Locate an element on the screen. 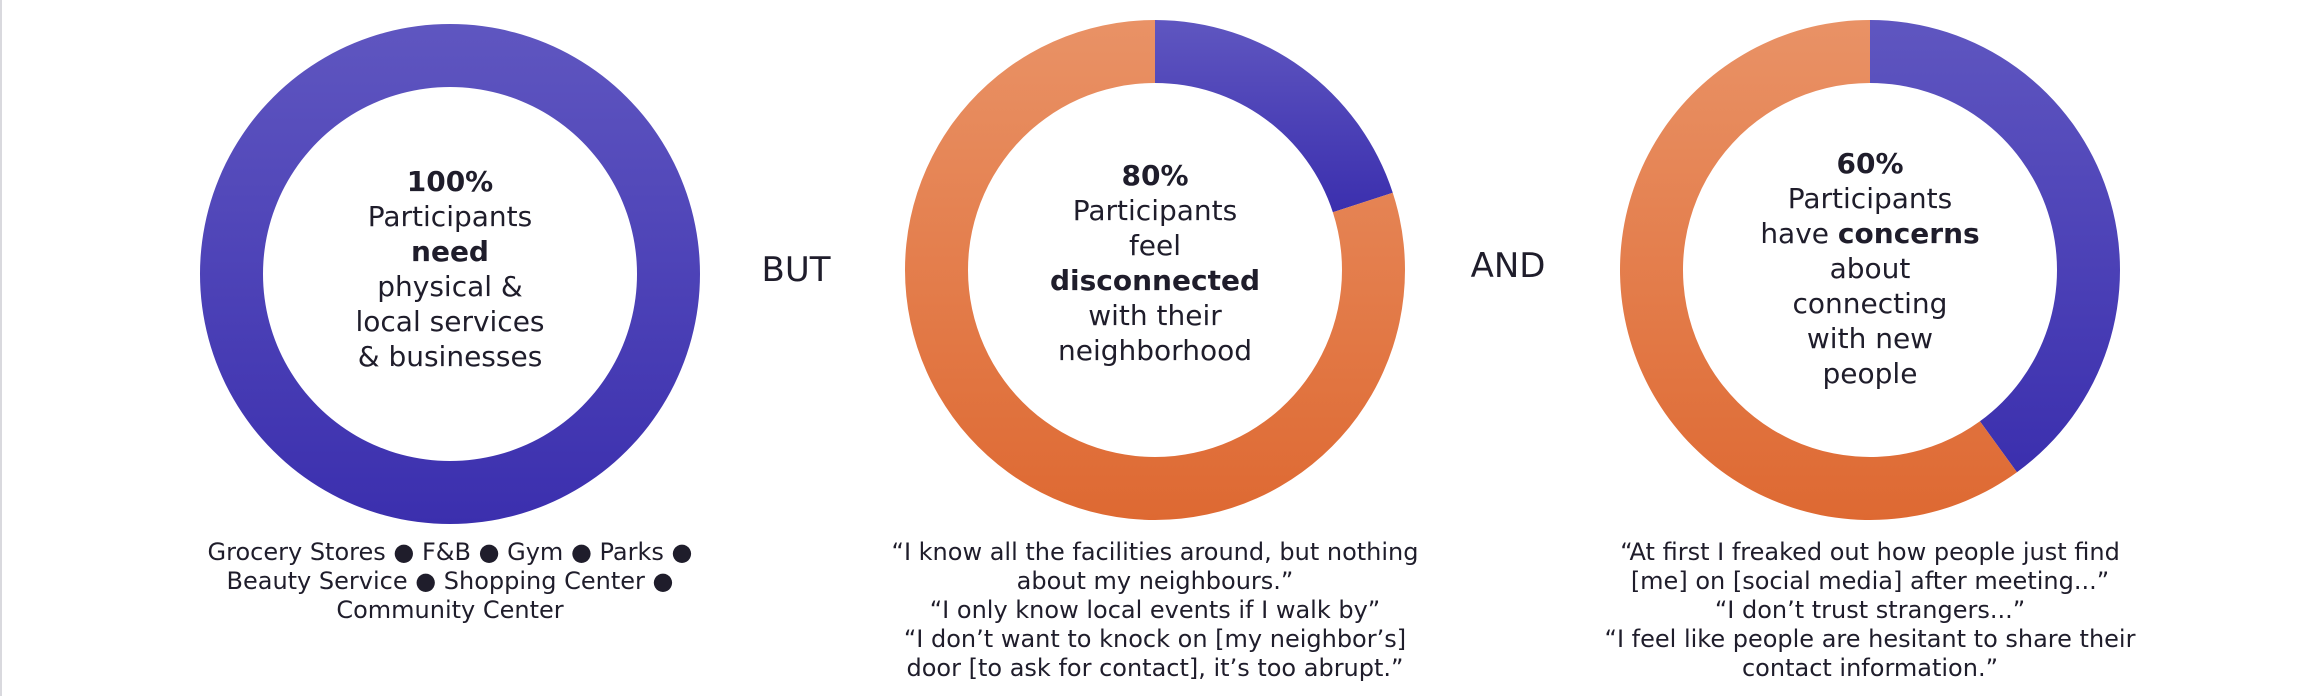 This screenshot has width=2320, height=696. donut-1-center-line: physical & is located at coordinates (450, 286).